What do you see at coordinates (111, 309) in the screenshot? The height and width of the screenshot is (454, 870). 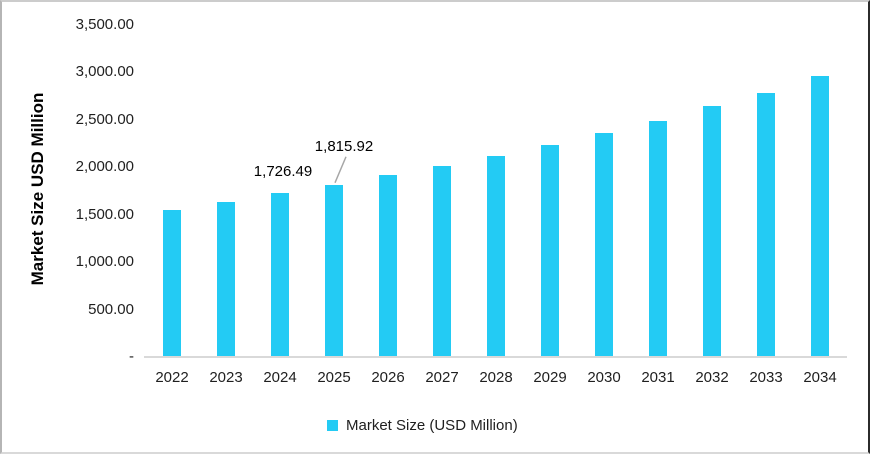 I see `y-tick-label: 500.00` at bounding box center [111, 309].